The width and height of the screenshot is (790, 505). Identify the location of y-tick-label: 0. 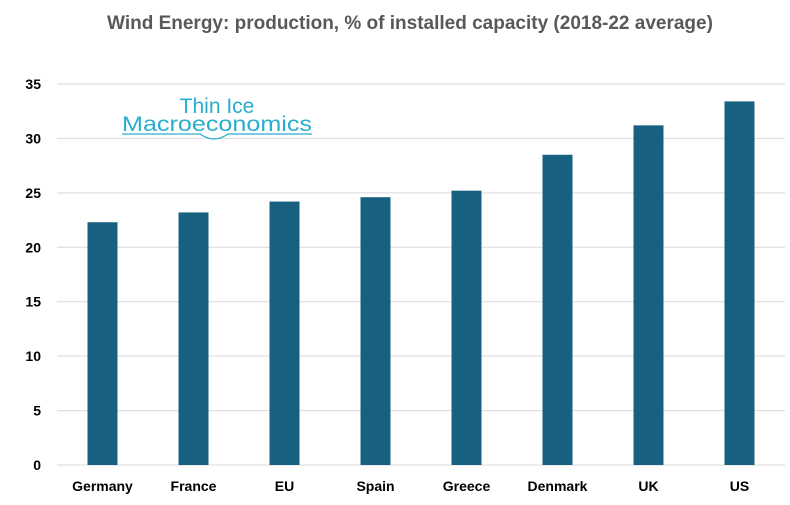
(37, 465).